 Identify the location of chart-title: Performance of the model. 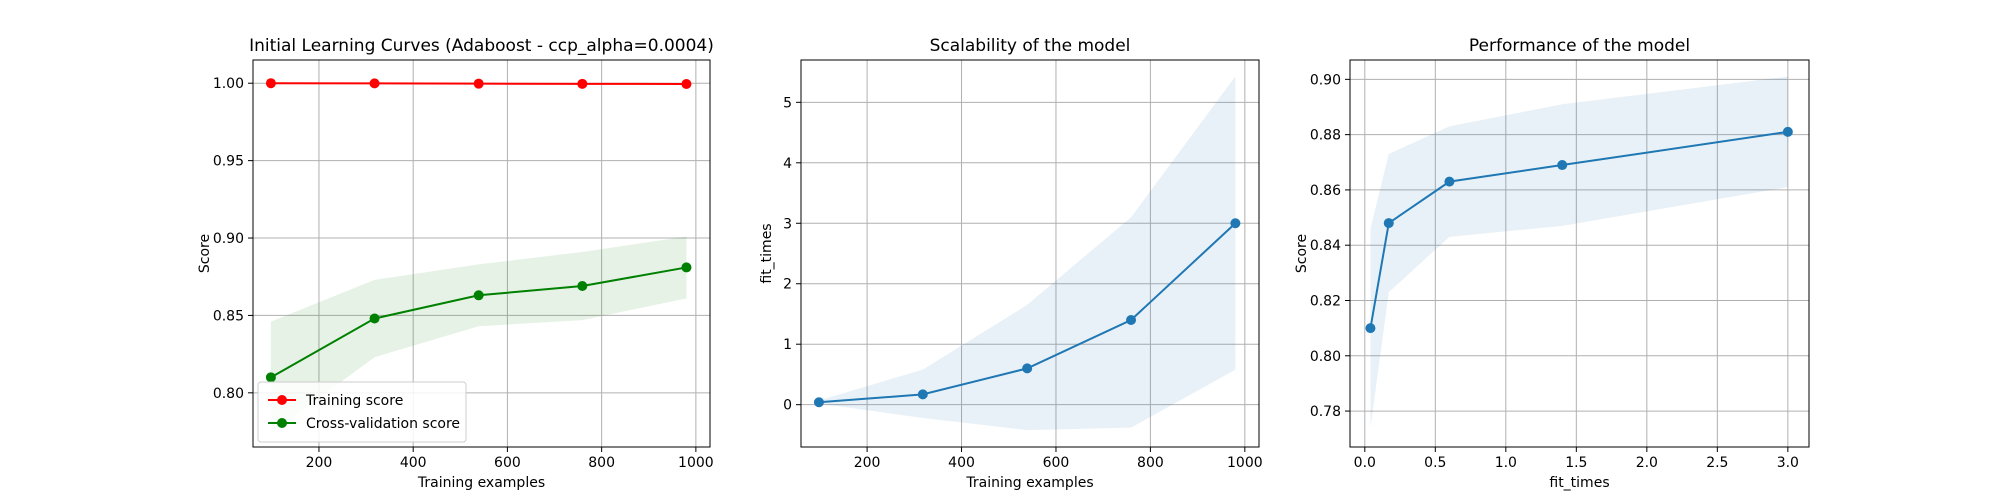
(1579, 46).